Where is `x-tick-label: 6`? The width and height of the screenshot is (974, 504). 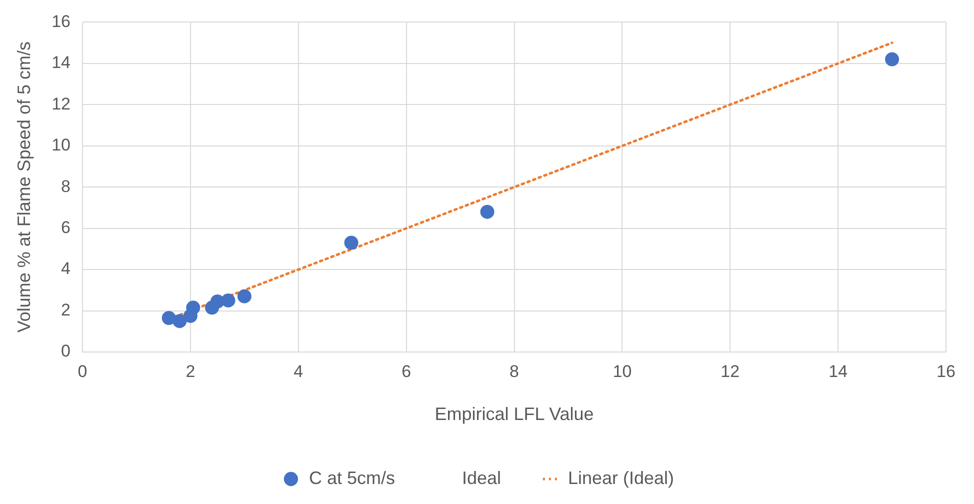 x-tick-label: 6 is located at coordinates (407, 371).